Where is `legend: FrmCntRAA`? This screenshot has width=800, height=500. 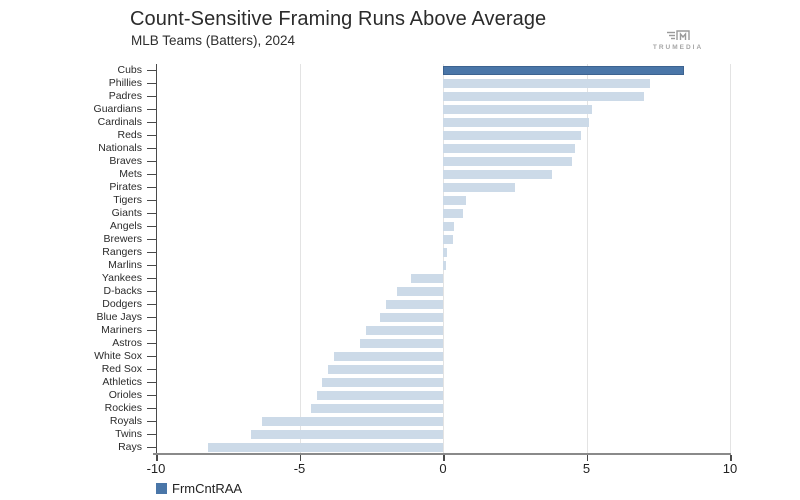 legend: FrmCntRAA is located at coordinates (199, 488).